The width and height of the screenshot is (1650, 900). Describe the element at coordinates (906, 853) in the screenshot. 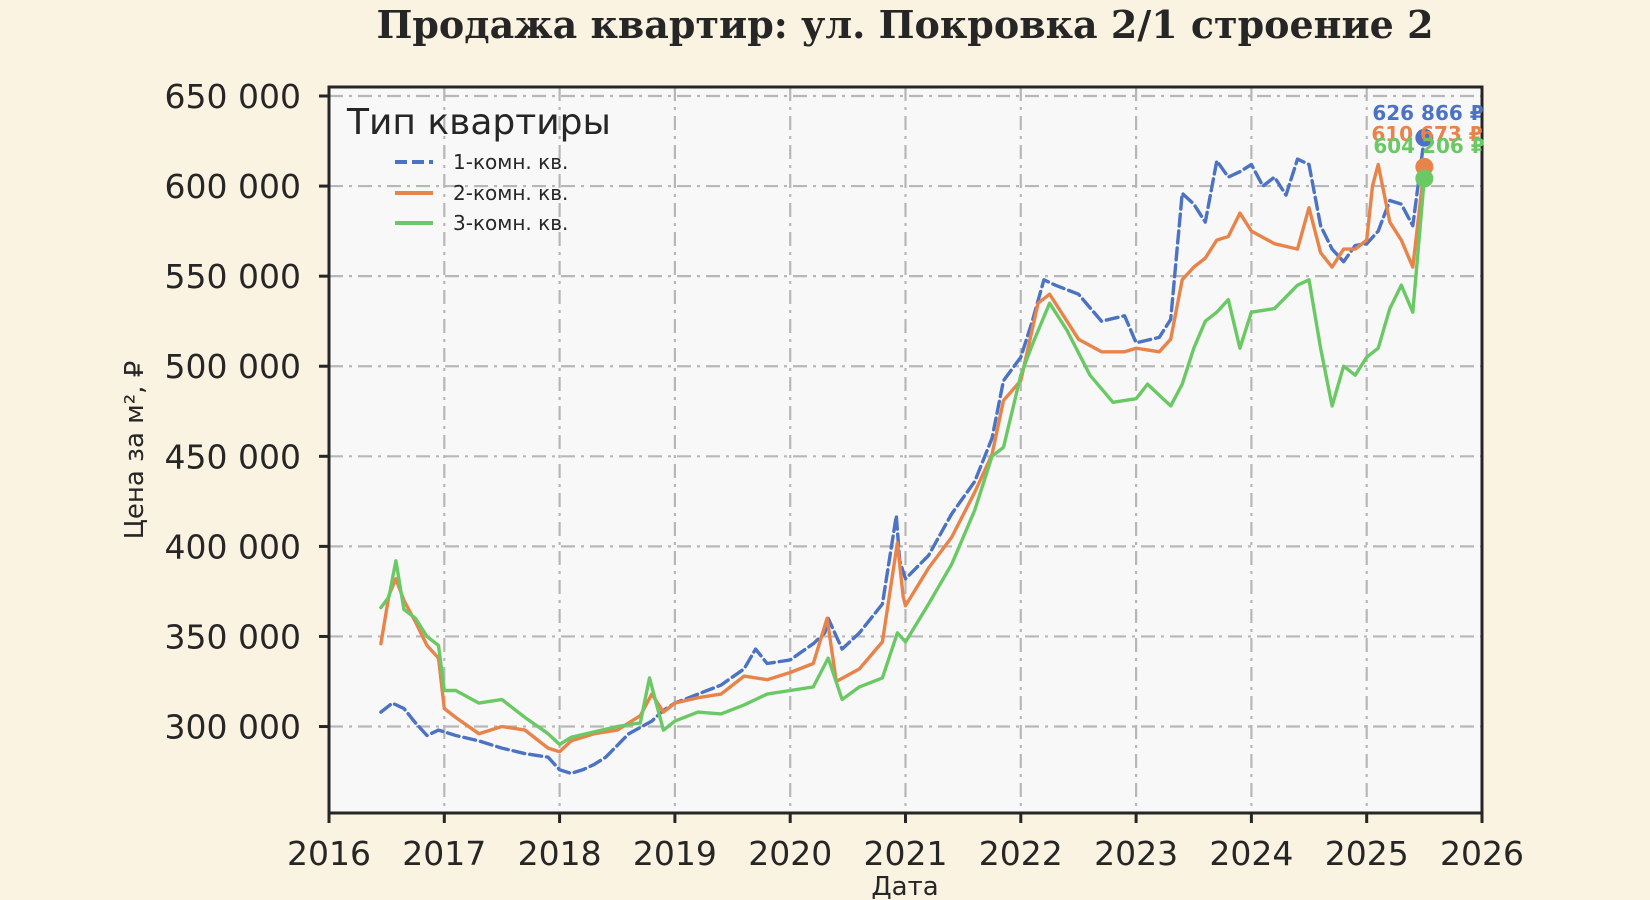

I see `x-tick-label: 2021` at that location.